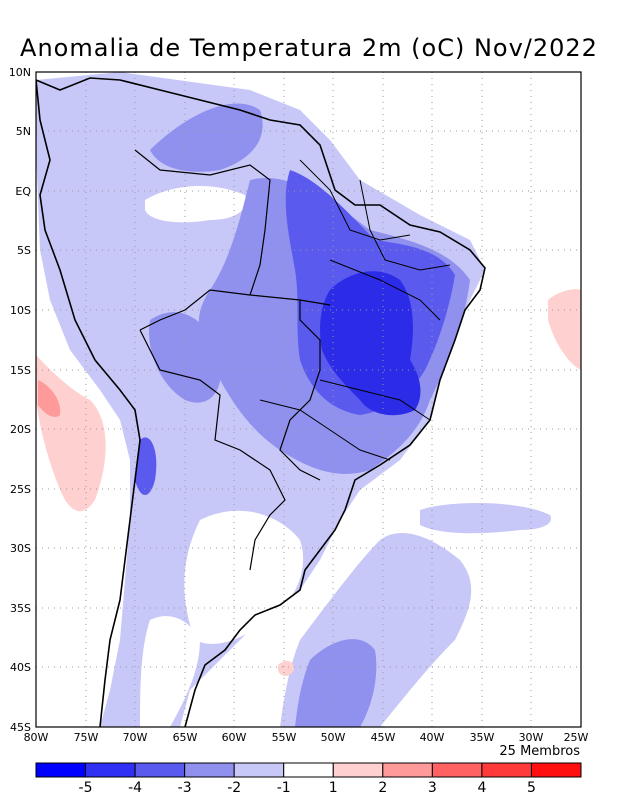 The width and height of the screenshot is (618, 800). Describe the element at coordinates (284, 788) in the screenshot. I see `colorbar-label: -1` at that location.